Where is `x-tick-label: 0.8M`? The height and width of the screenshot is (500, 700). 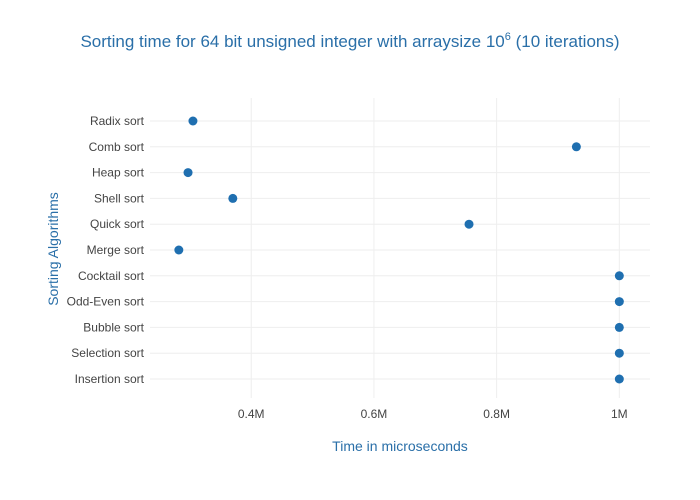
x-tick-label: 0.8M is located at coordinates (496, 414).